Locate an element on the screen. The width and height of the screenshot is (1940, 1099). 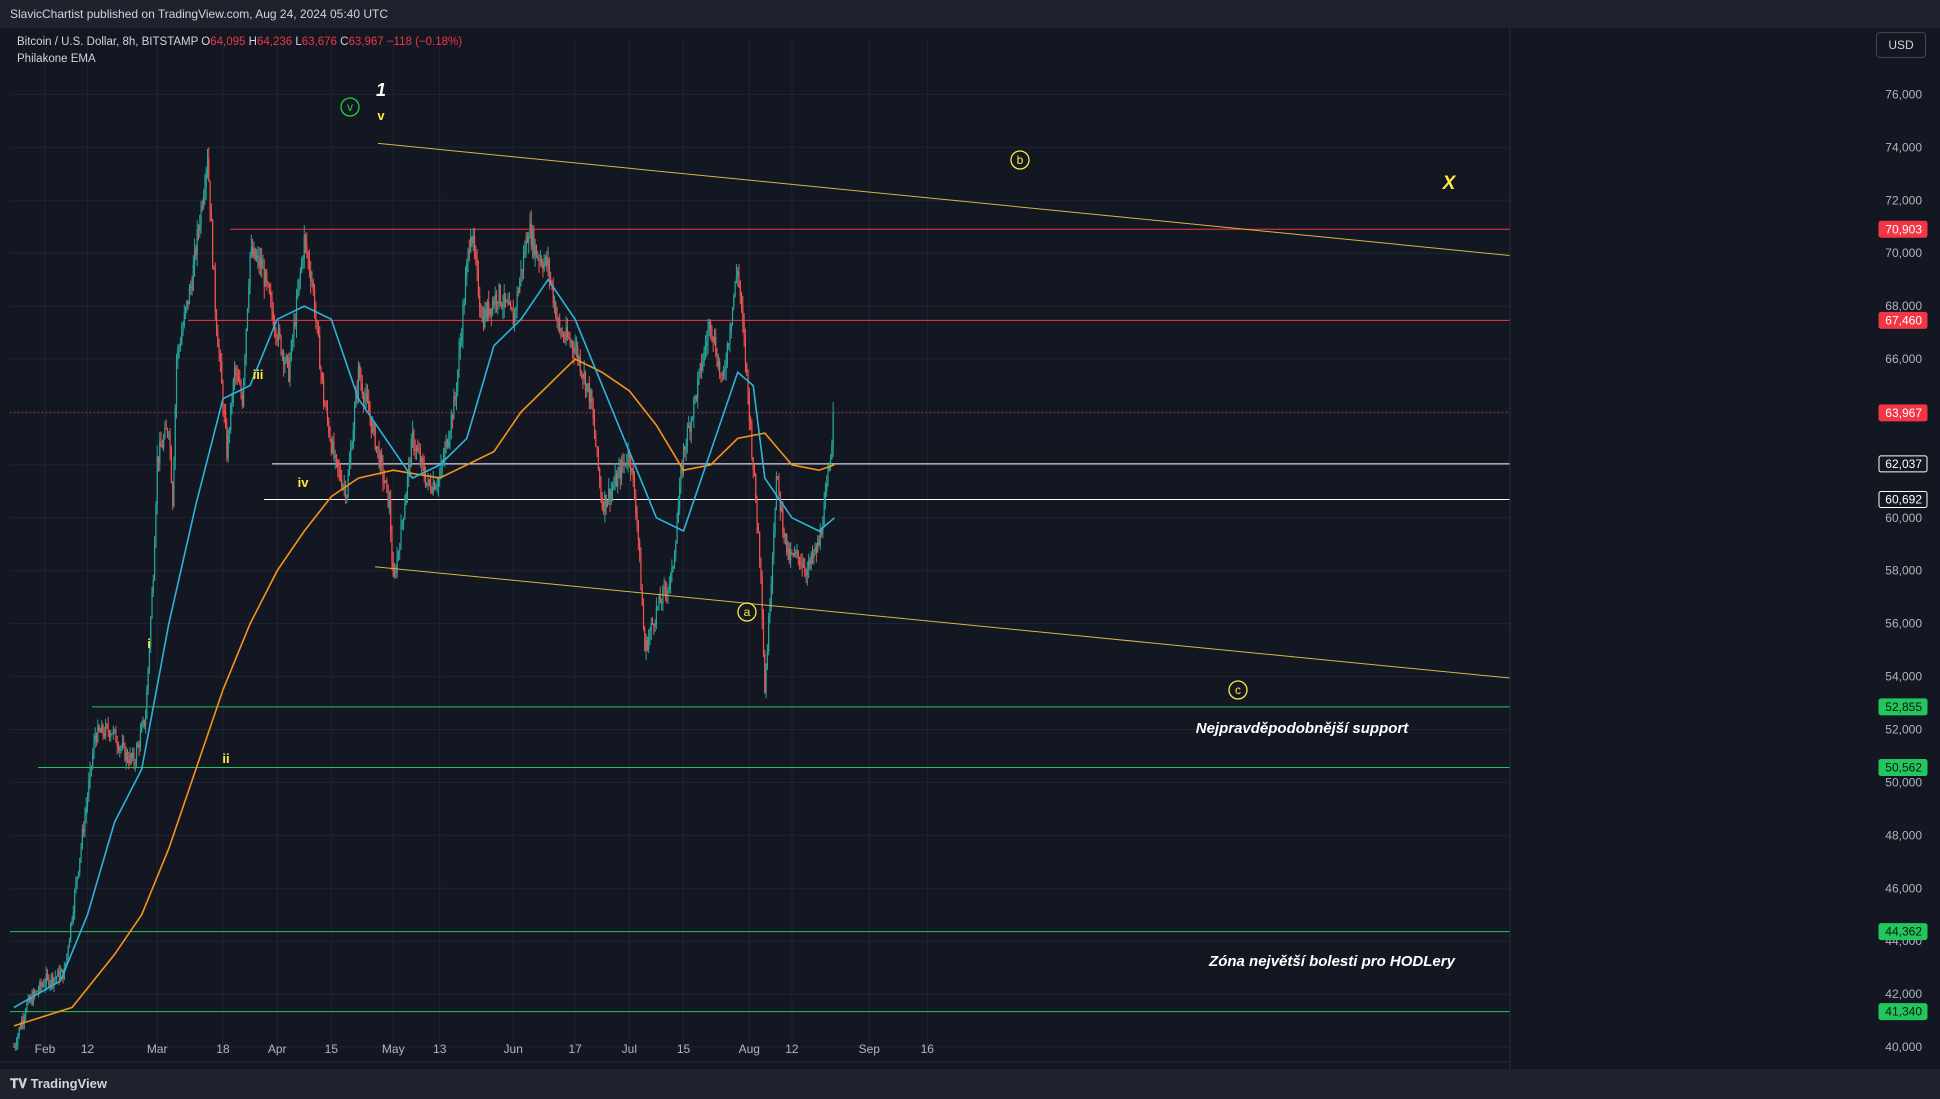
support-note: Nejpravděpodobnější support is located at coordinates (1303, 728).